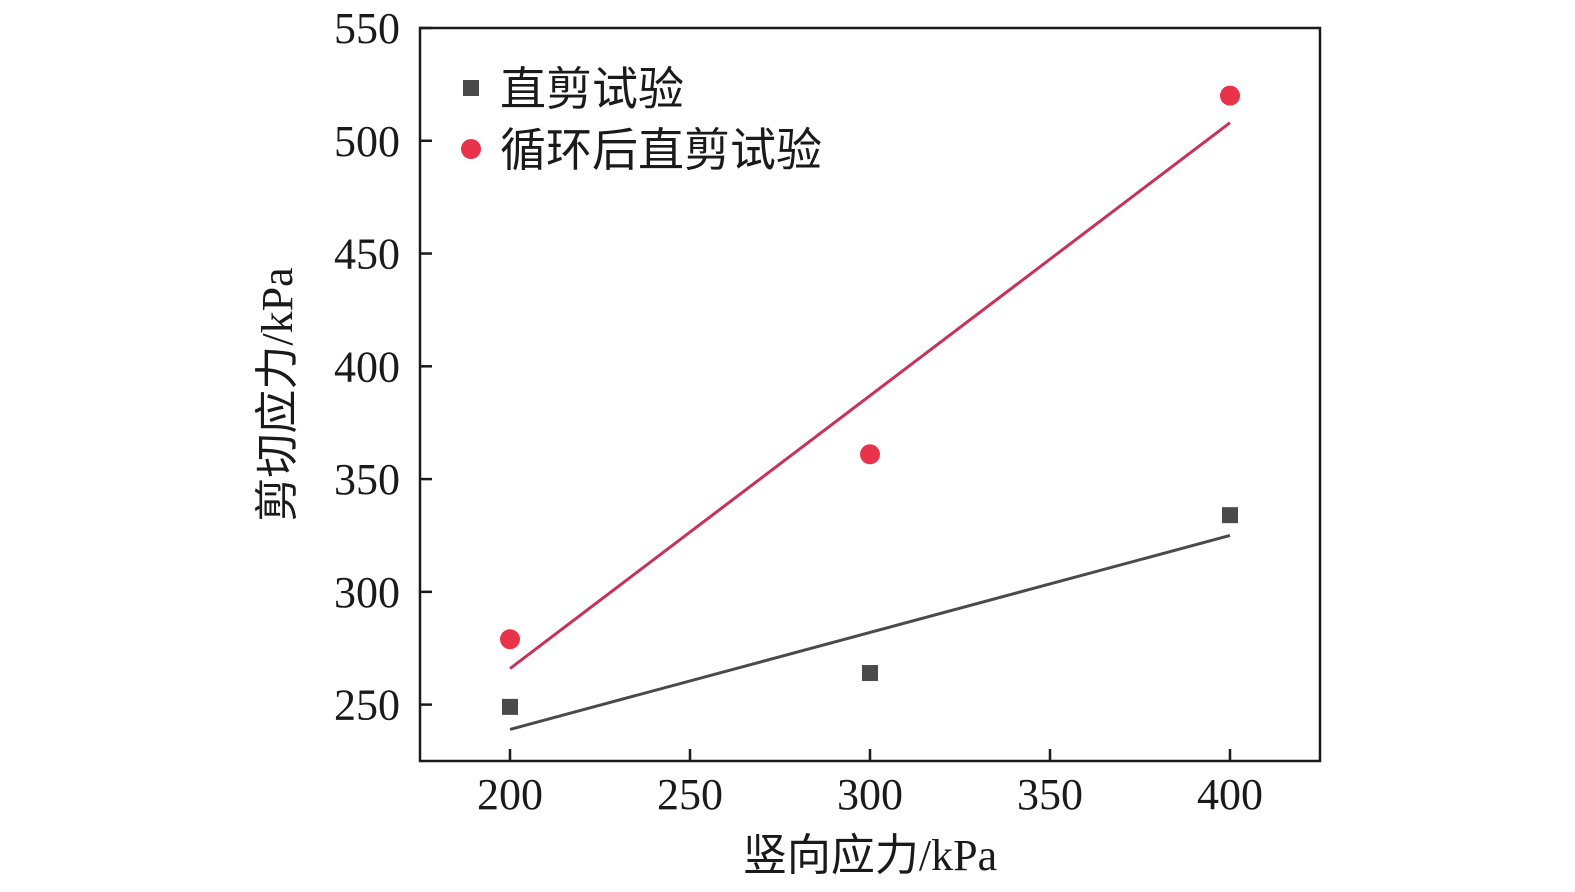  What do you see at coordinates (367, 479) in the screenshot?
I see `y-tick-label: 350` at bounding box center [367, 479].